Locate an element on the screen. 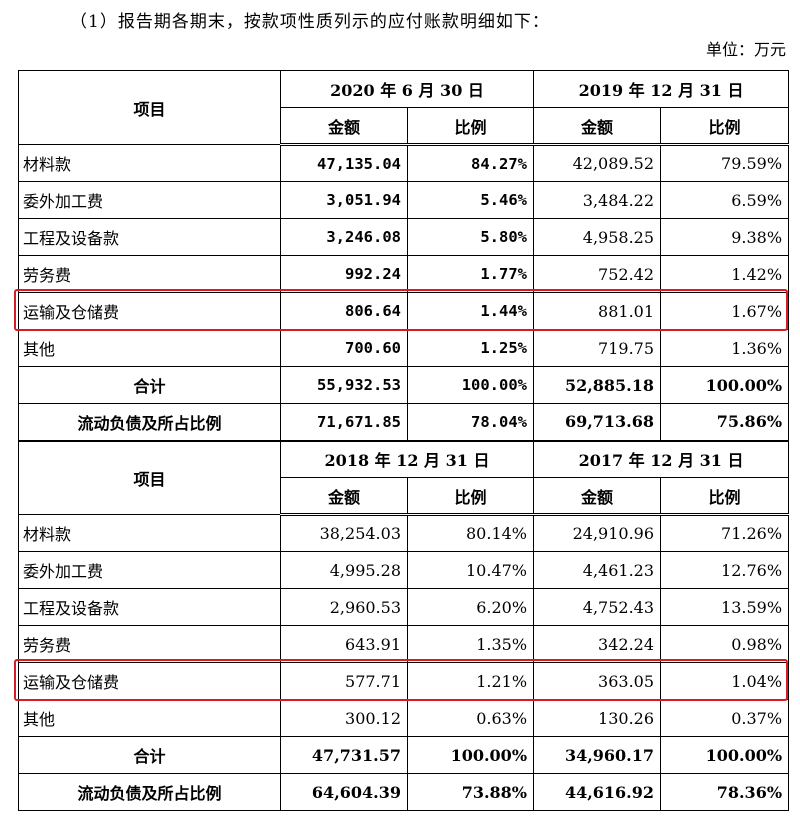 The image size is (800, 823). table-row: 工程及设备款 2,960.53 6.20% 4,752.43 13.59% is located at coordinates (404, 607).